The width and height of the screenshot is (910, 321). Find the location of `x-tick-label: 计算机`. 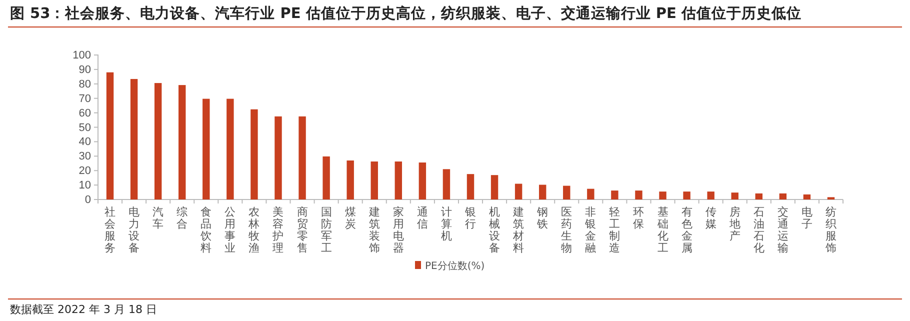

x-tick-label: 计算机 is located at coordinates (446, 224).